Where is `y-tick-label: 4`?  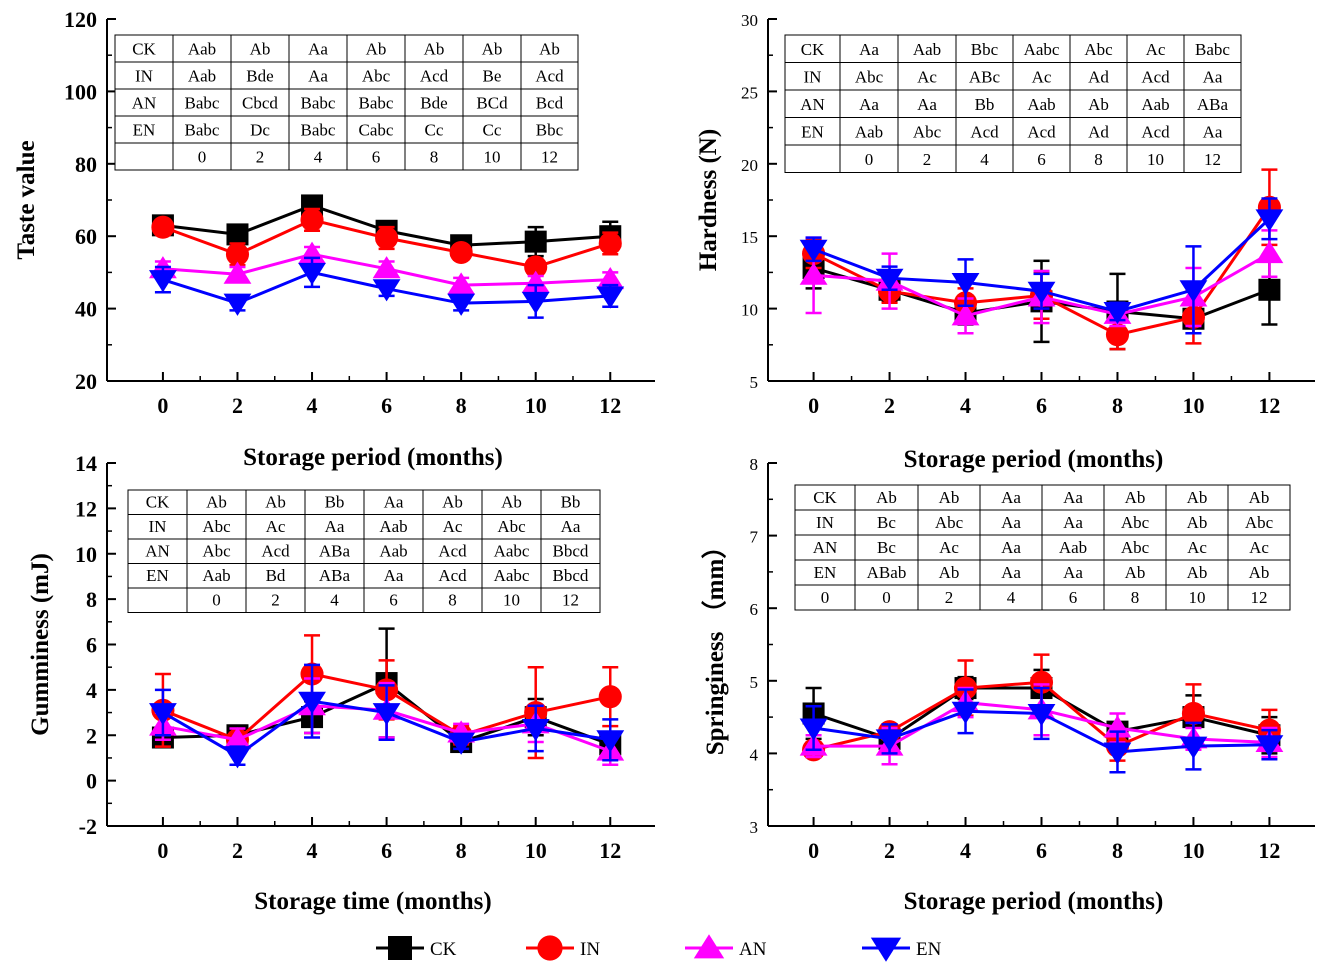 y-tick-label: 4 is located at coordinates (754, 754).